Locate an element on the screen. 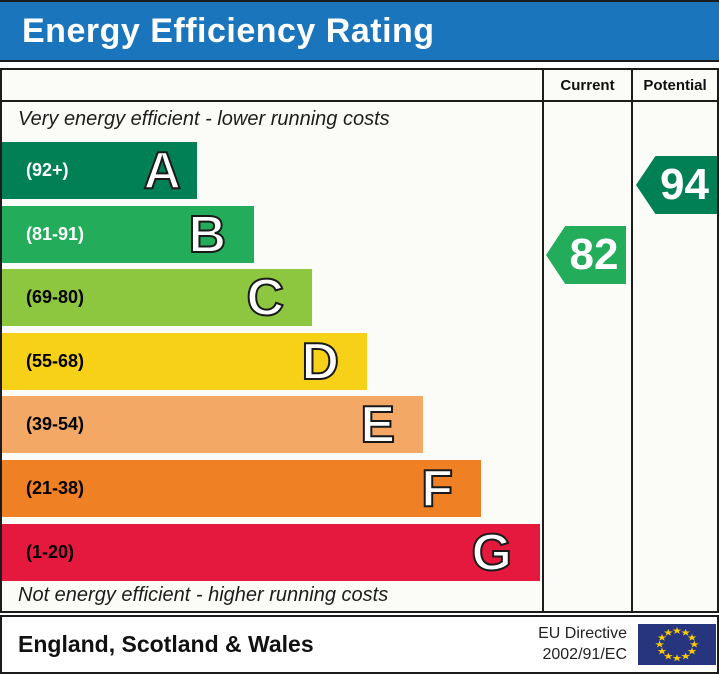 This screenshot has height=675, width=719. band-letter: F is located at coordinates (437, 488).